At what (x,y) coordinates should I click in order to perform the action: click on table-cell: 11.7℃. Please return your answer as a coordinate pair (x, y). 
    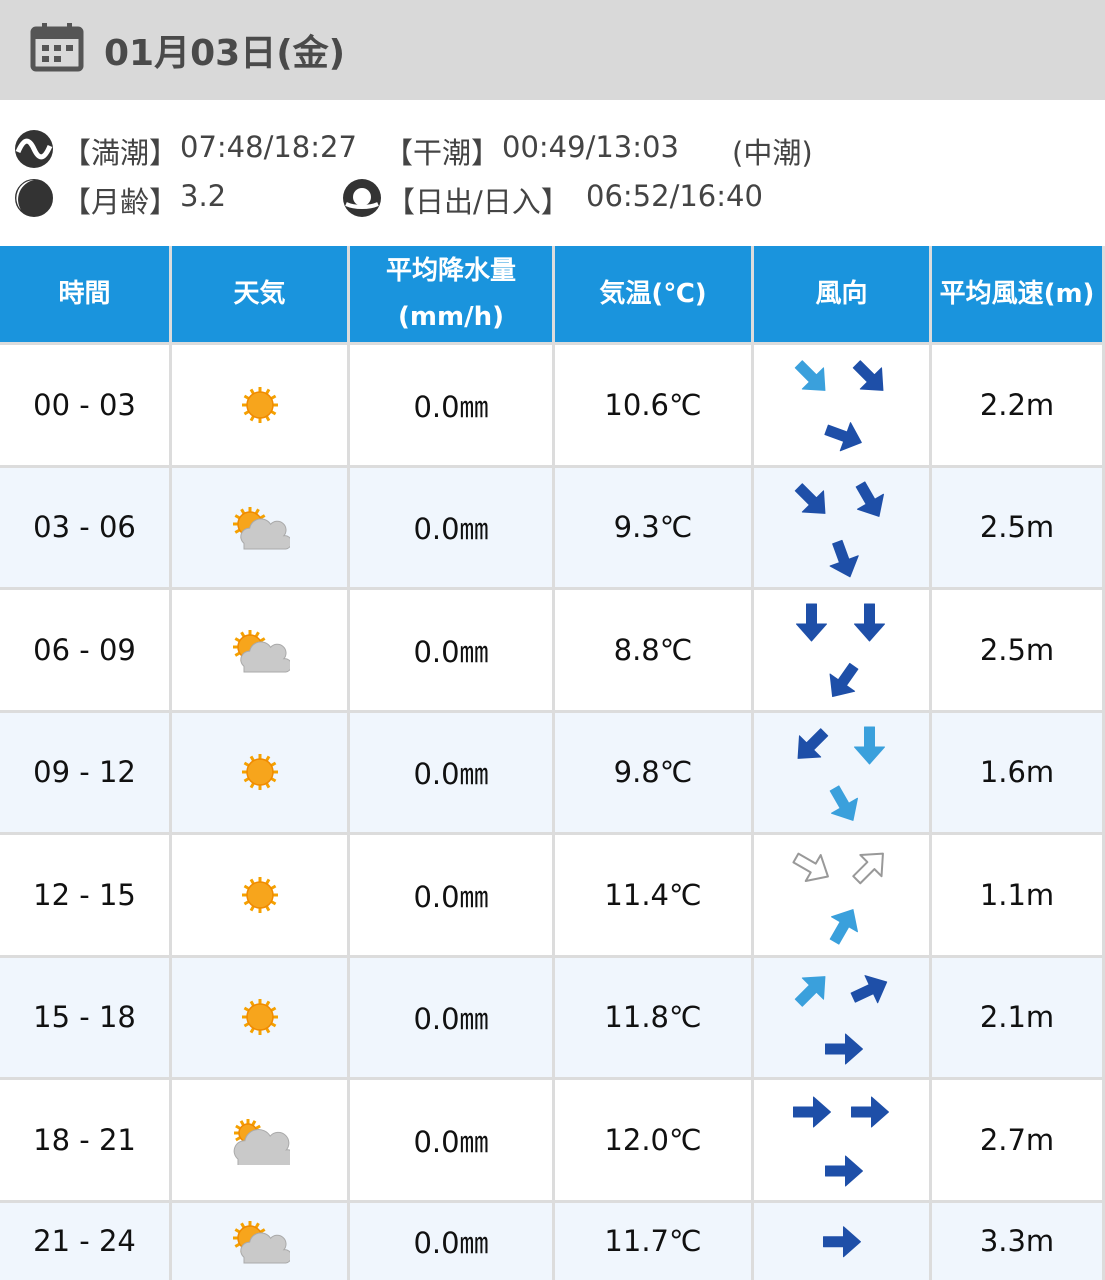
    Looking at the image, I should click on (653, 1241).